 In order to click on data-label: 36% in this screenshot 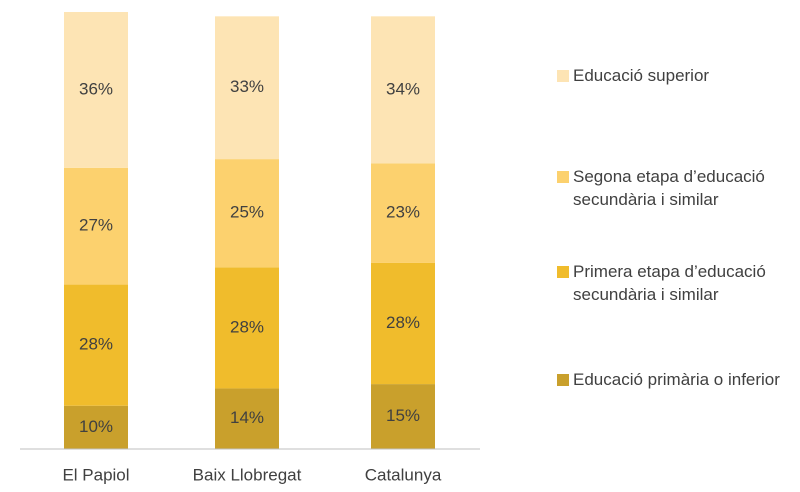, I will do `click(96, 88)`.